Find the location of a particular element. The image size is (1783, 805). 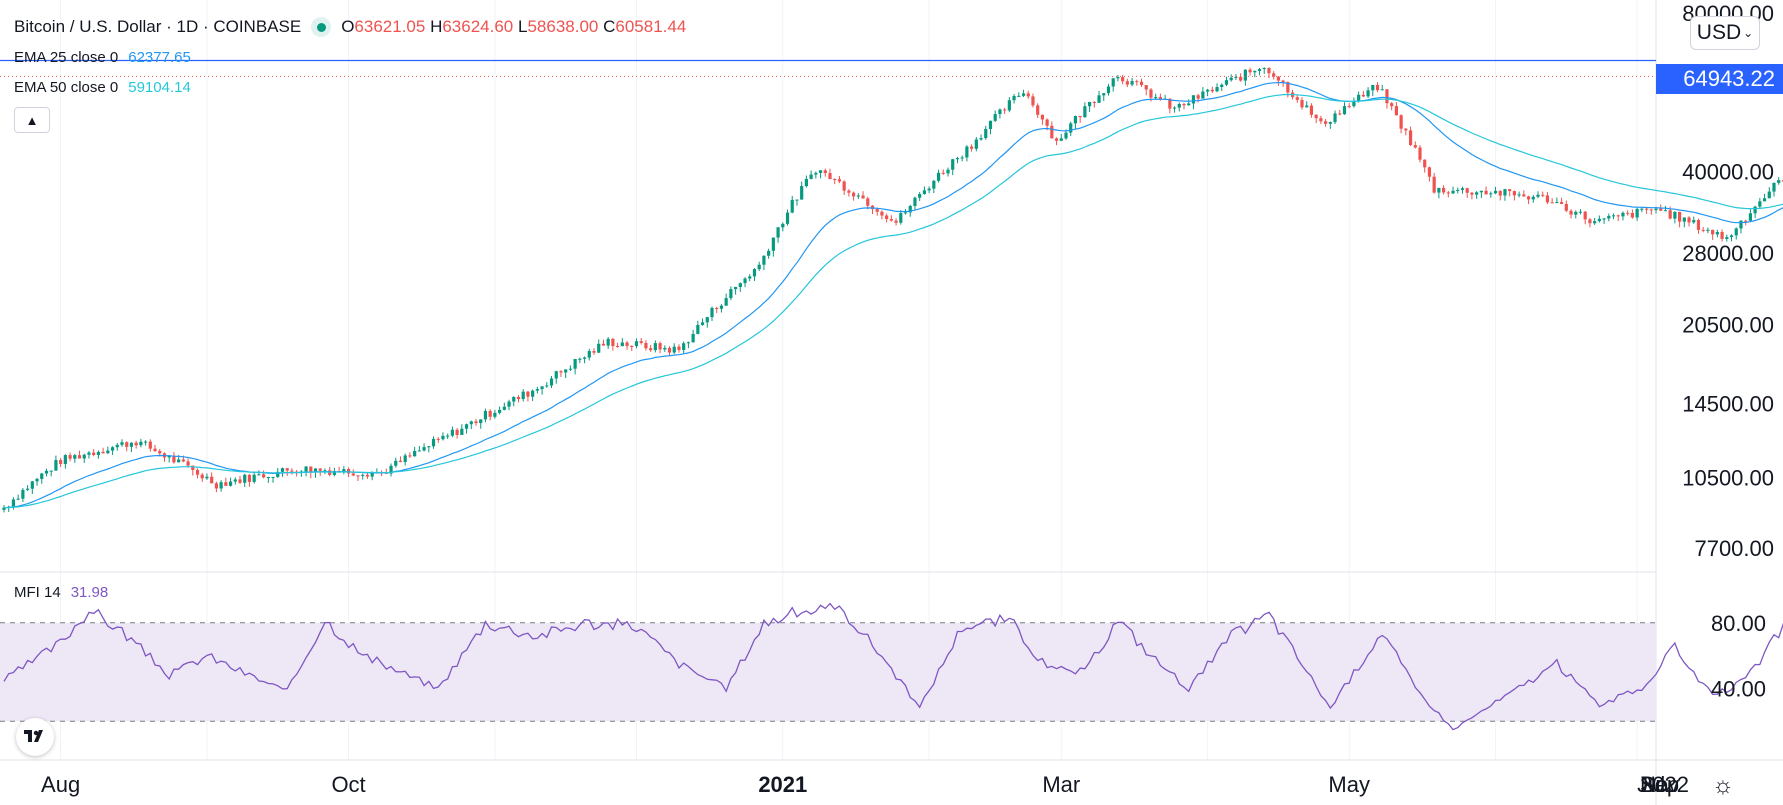

ohlc-value: 58638.00 is located at coordinates (563, 26).